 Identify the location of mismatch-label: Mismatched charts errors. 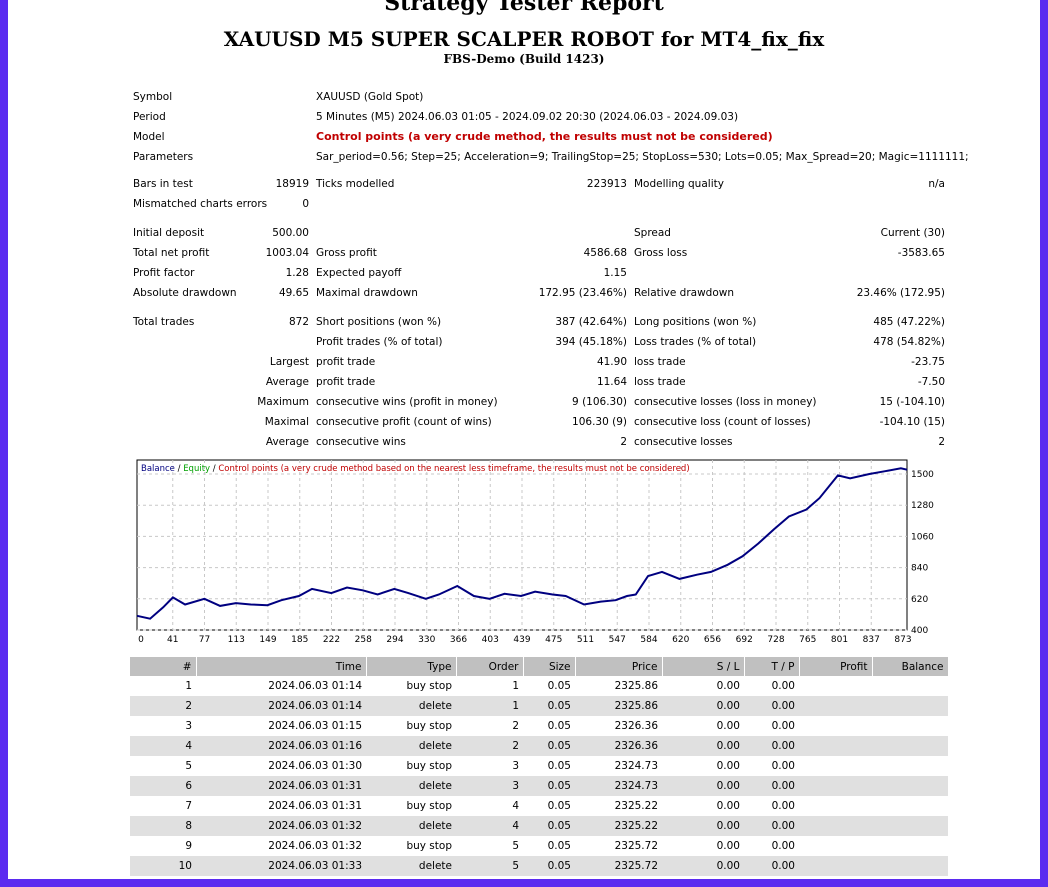
(200, 204).